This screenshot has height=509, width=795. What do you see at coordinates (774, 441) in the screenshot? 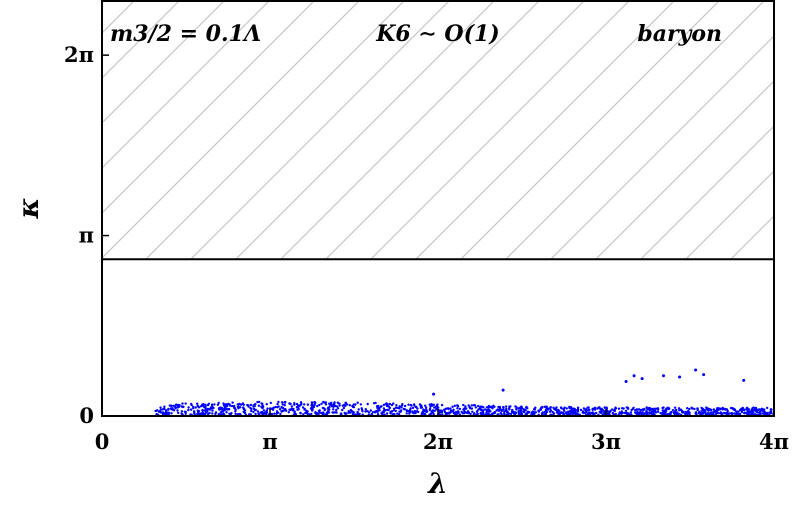
I see `x-tick-label: 4π` at bounding box center [774, 441].